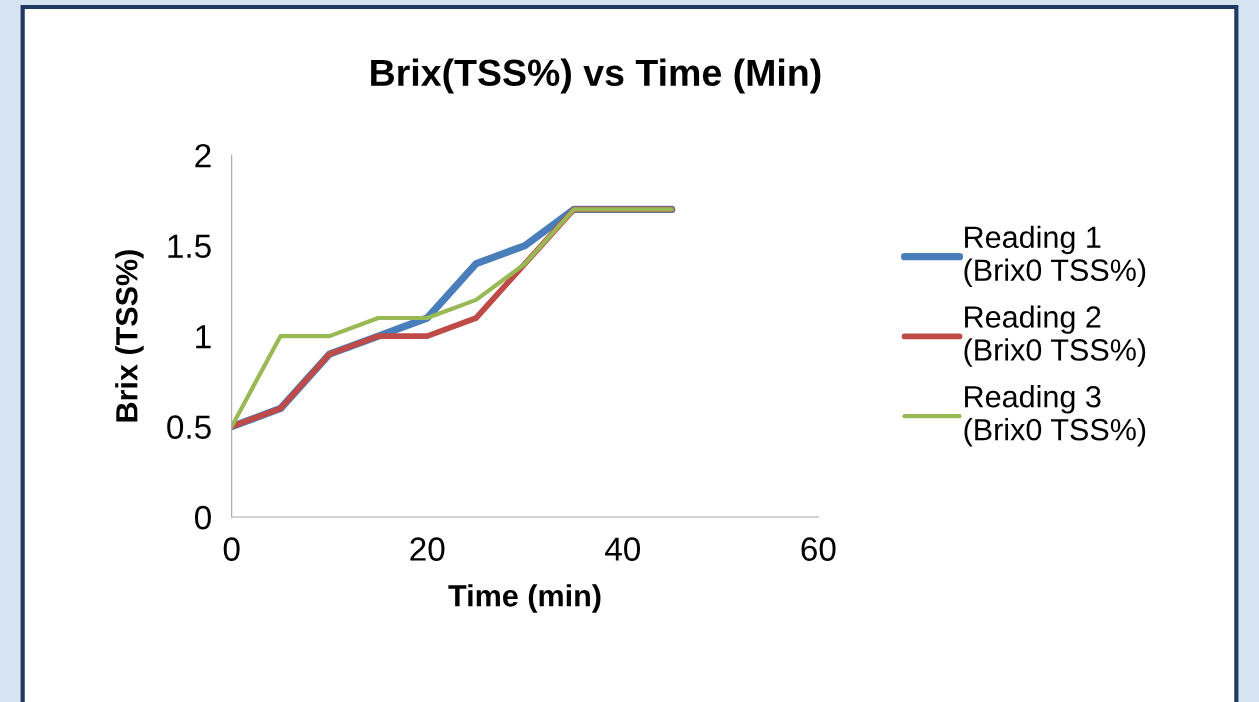 This screenshot has height=702, width=1259. Describe the element at coordinates (189, 246) in the screenshot. I see `y-tick-label: 1.5` at that location.